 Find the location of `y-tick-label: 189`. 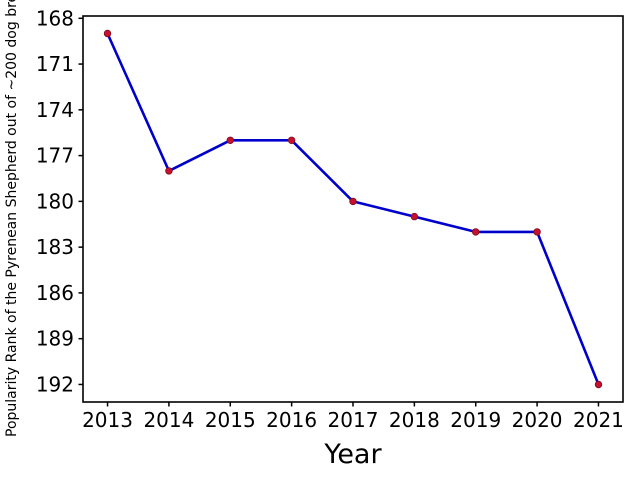

y-tick-label: 189 is located at coordinates (55, 339).